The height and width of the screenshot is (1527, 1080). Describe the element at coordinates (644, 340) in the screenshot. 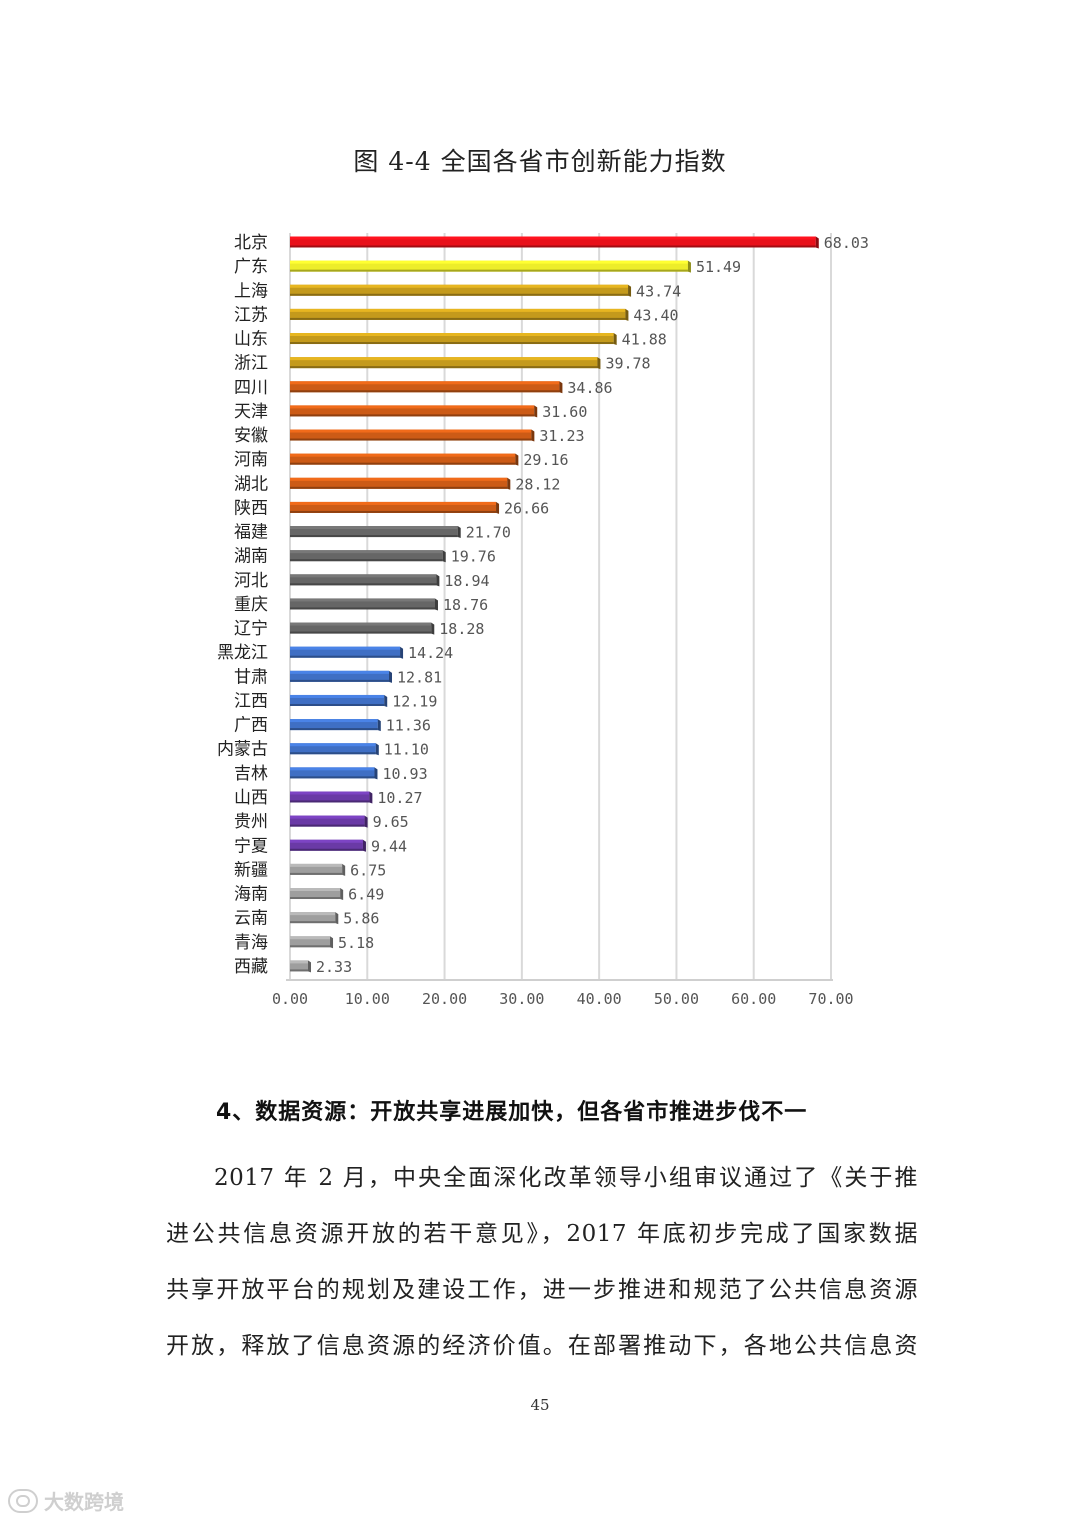

I see `value-label: 41.88` at that location.